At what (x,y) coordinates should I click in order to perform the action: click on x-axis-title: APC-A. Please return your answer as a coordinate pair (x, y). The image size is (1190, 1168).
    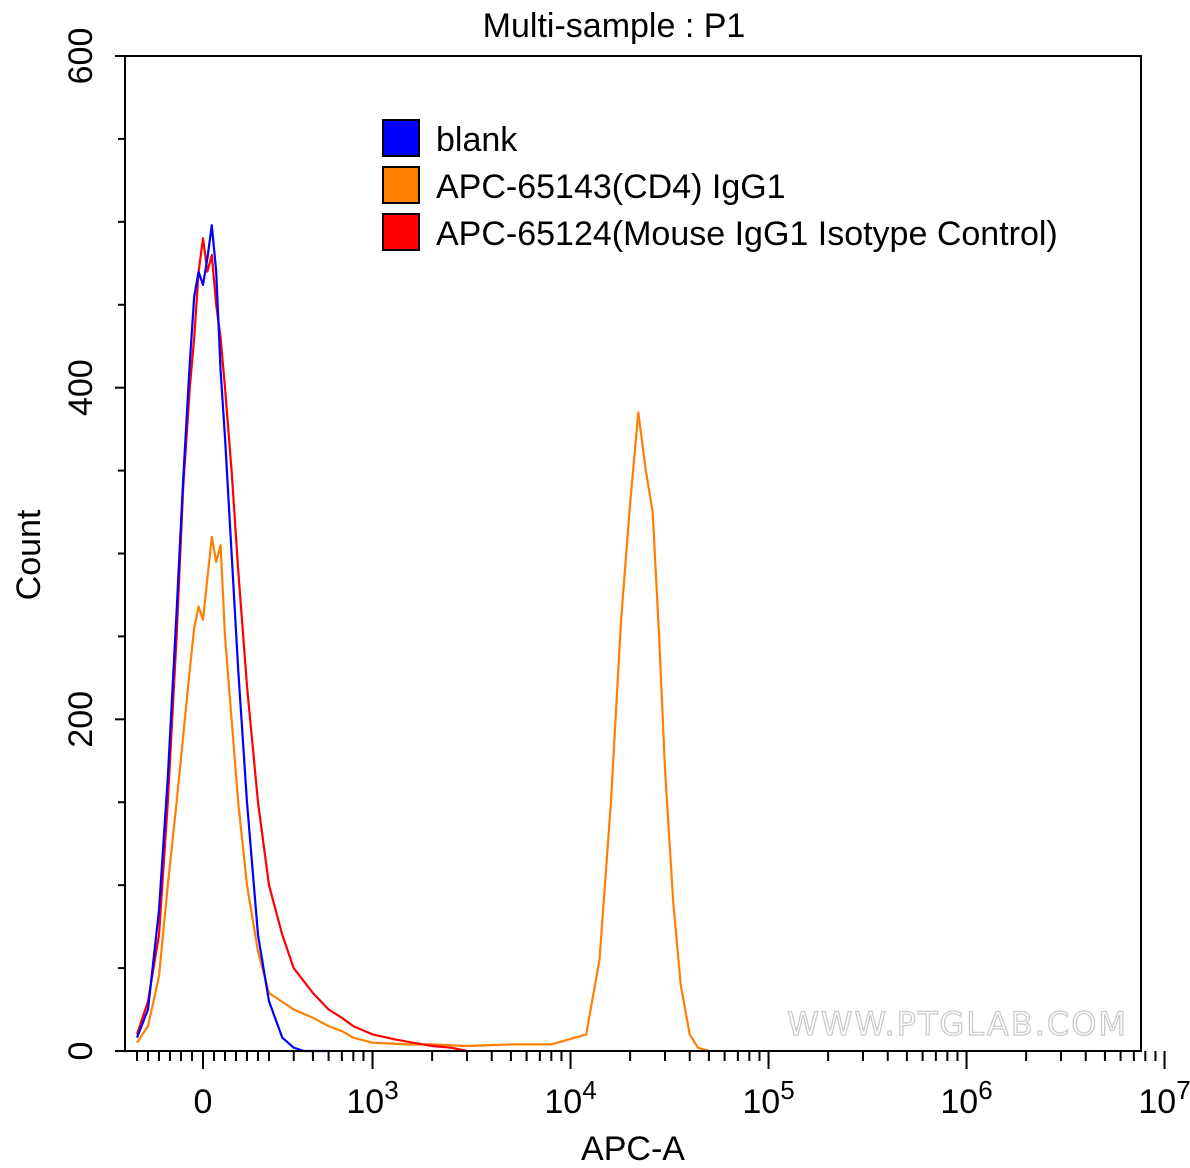
    Looking at the image, I should click on (633, 1149).